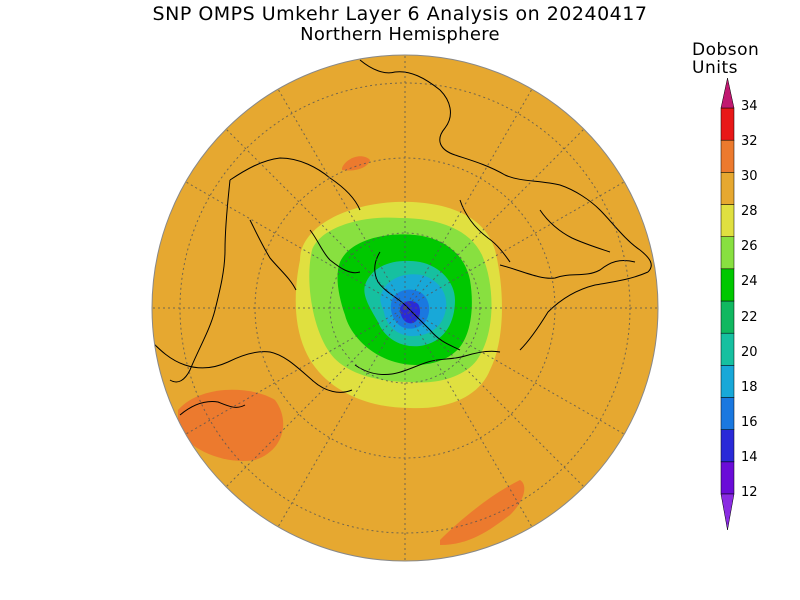  What do you see at coordinates (749, 492) in the screenshot?
I see `colorbar-tick-label: 12` at bounding box center [749, 492].